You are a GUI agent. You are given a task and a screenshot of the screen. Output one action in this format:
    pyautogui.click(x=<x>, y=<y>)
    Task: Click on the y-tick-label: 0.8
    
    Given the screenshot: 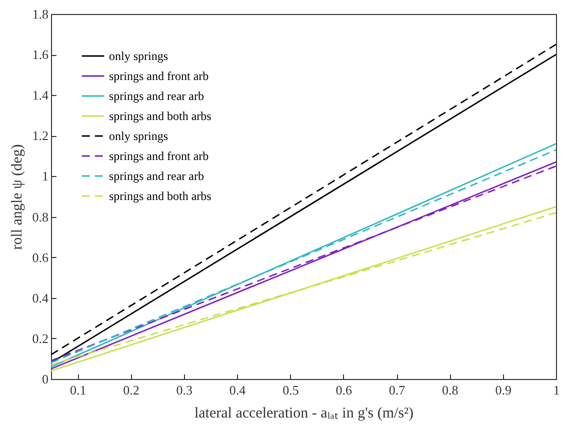 What is the action you would take?
    pyautogui.click(x=40, y=216)
    